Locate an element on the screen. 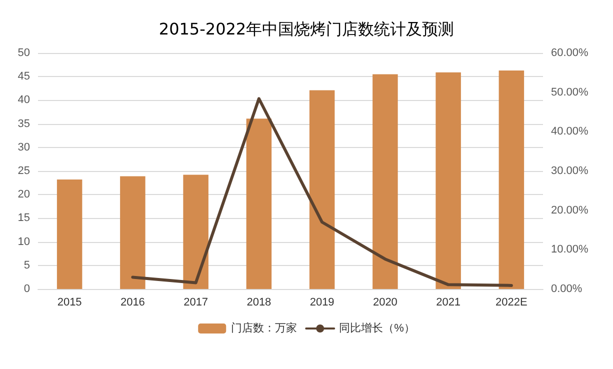 The height and width of the screenshot is (369, 613). y2-tick-label: 30.00% is located at coordinates (570, 171).